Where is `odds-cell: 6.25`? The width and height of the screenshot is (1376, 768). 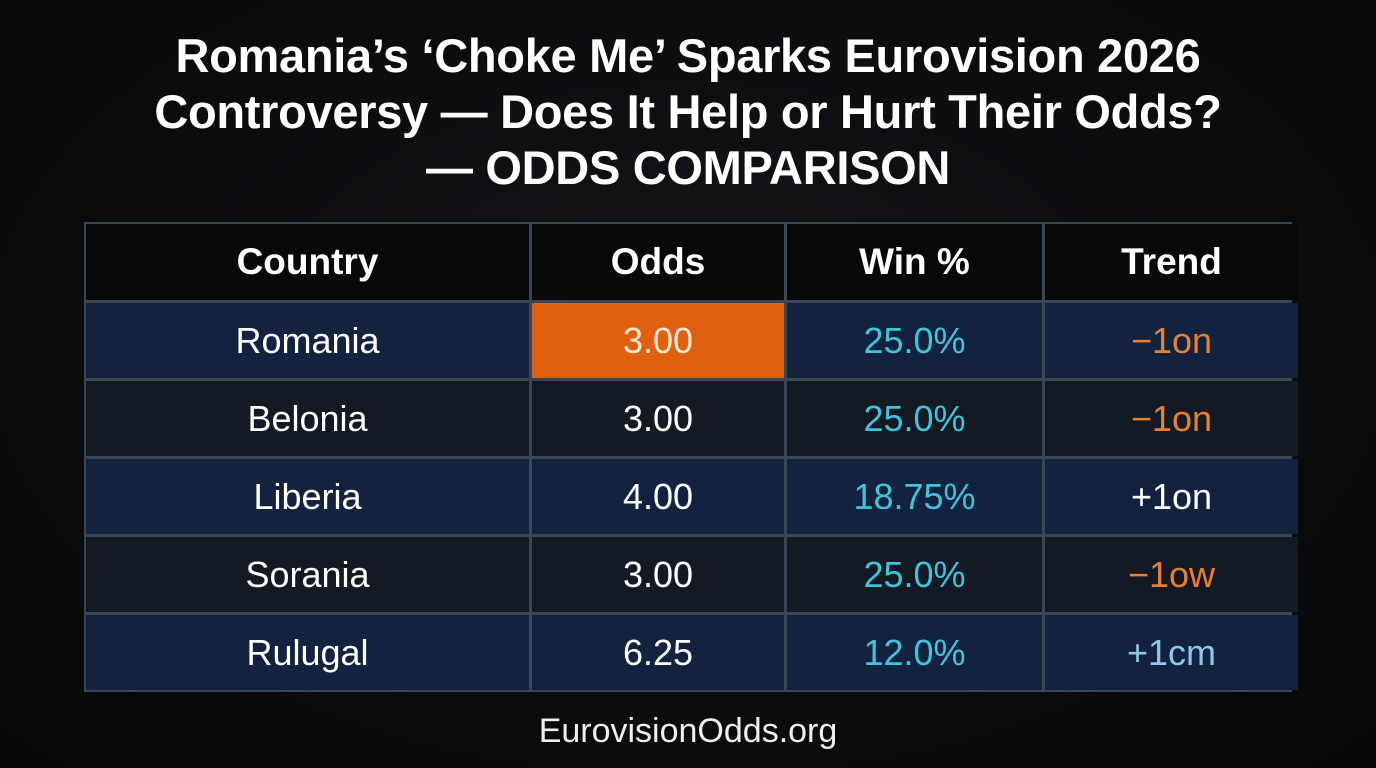
odds-cell: 6.25 is located at coordinates (658, 652).